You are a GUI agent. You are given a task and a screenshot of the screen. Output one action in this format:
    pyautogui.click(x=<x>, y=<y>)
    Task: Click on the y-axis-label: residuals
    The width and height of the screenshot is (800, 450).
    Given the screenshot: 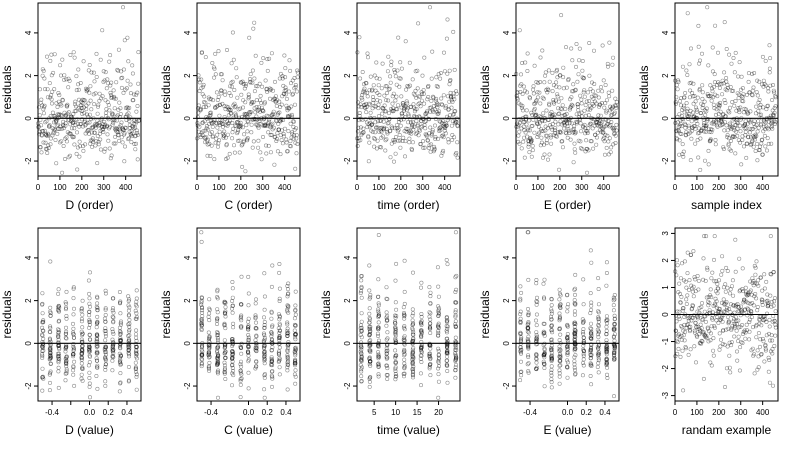 What is the action you would take?
    pyautogui.click(x=485, y=314)
    